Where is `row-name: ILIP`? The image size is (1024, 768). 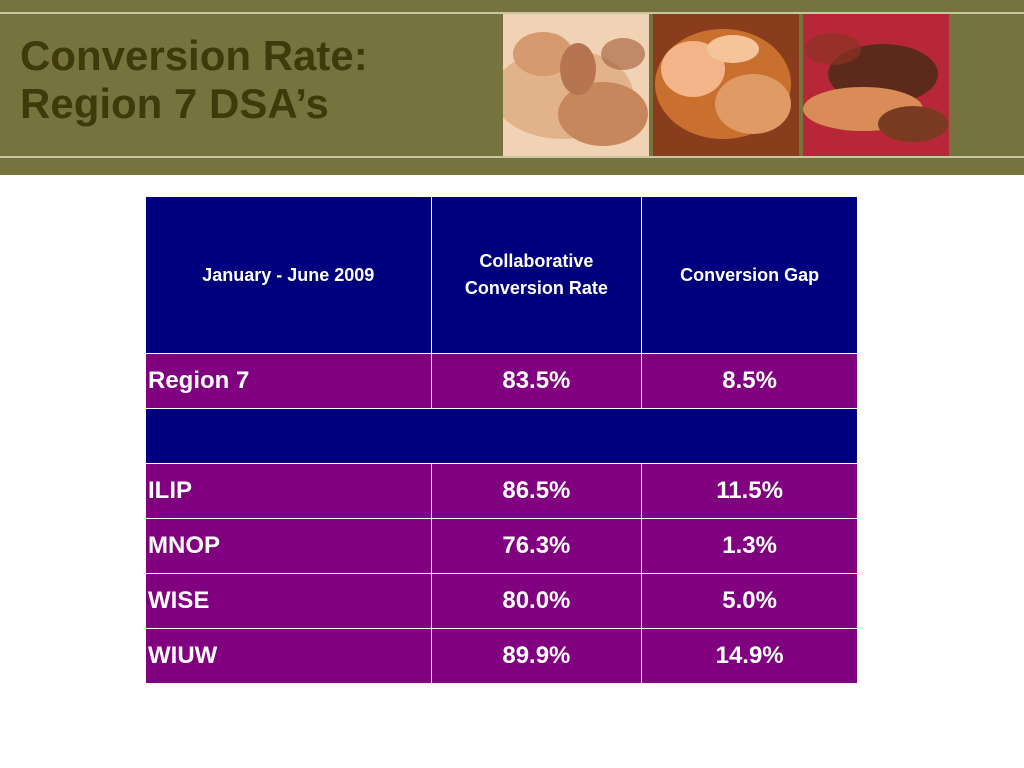
row-name: ILIP is located at coordinates (288, 491).